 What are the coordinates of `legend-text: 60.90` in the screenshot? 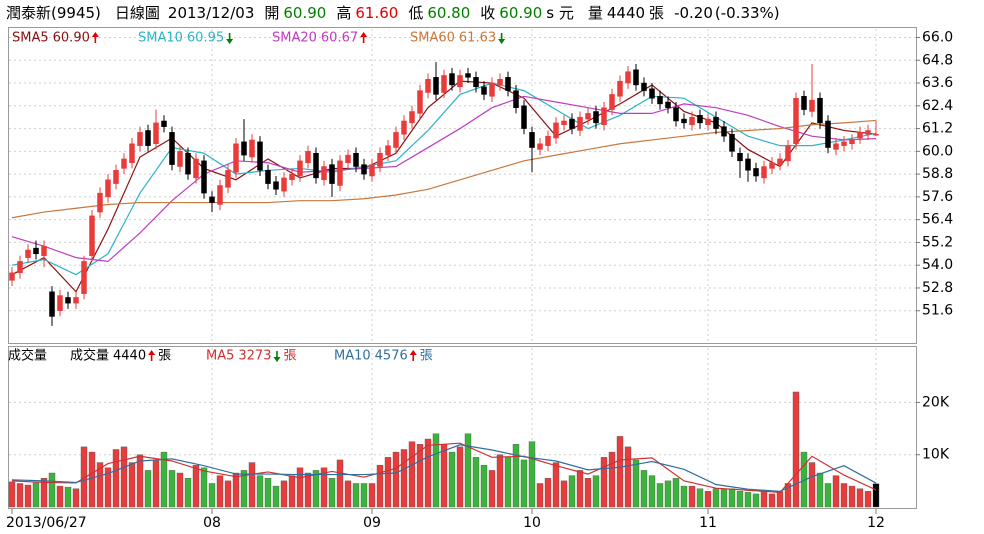 It's located at (71, 38).